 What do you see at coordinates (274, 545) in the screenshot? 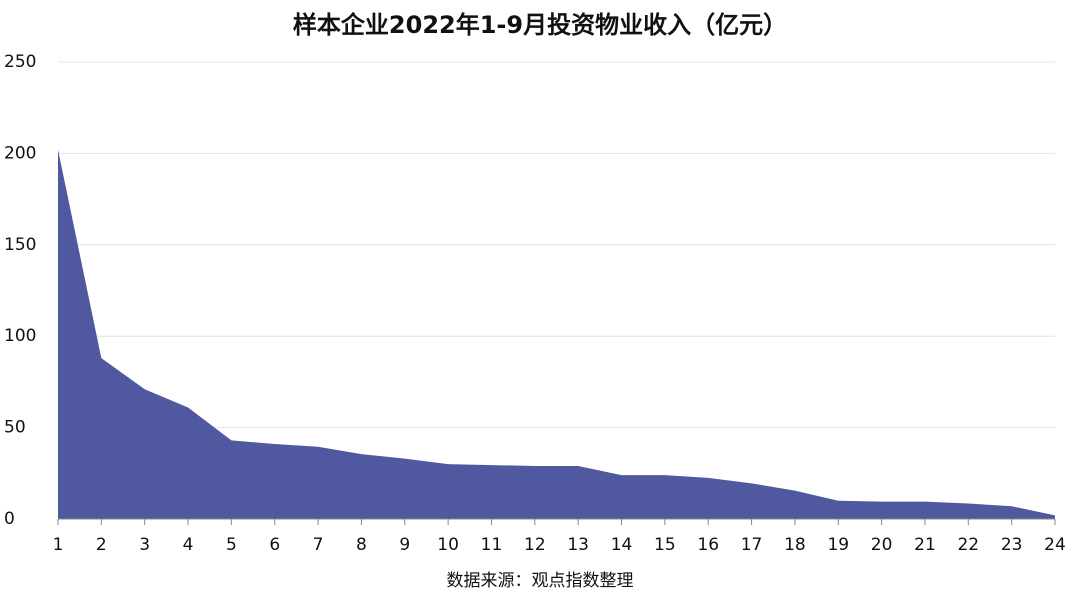
I see `x-tick-label: 6` at bounding box center [274, 545].